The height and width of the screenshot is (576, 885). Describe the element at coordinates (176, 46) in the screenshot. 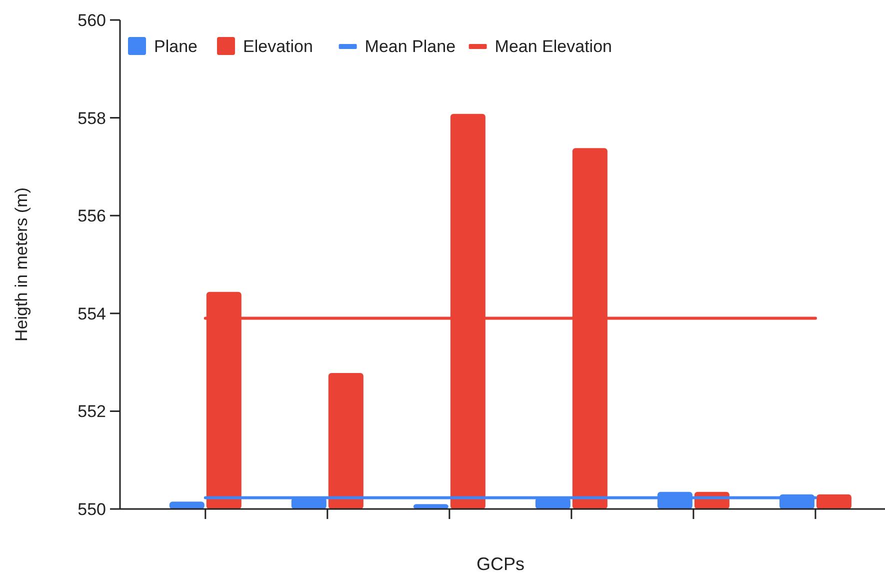

I see `legend-label: Plane` at that location.